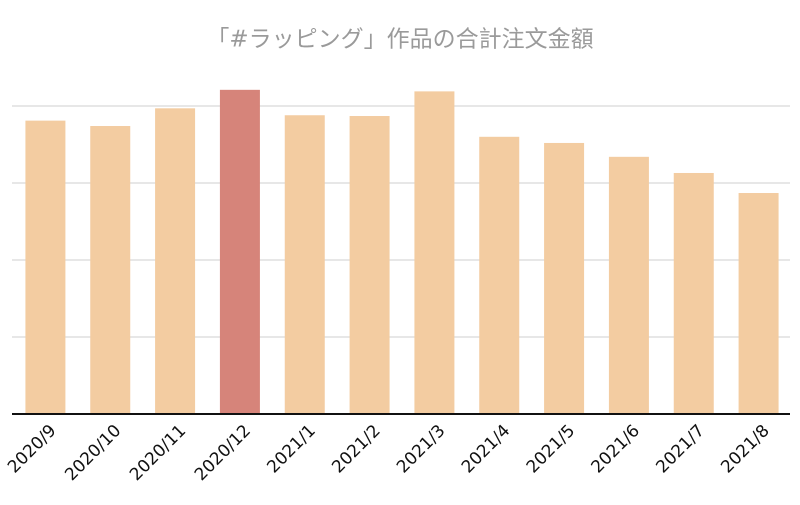  I want to click on x-tick-label: 2021/4, so click(486, 449).